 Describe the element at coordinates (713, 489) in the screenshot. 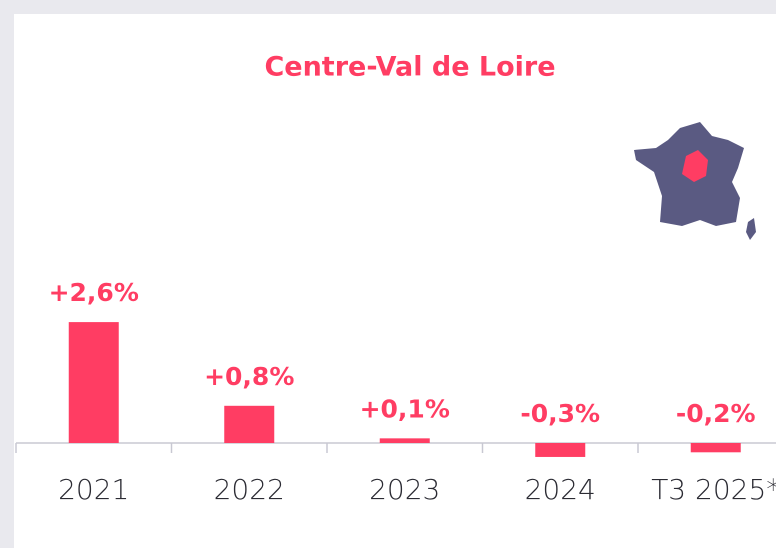

I see `x-tick-label: T3 2025*` at that location.